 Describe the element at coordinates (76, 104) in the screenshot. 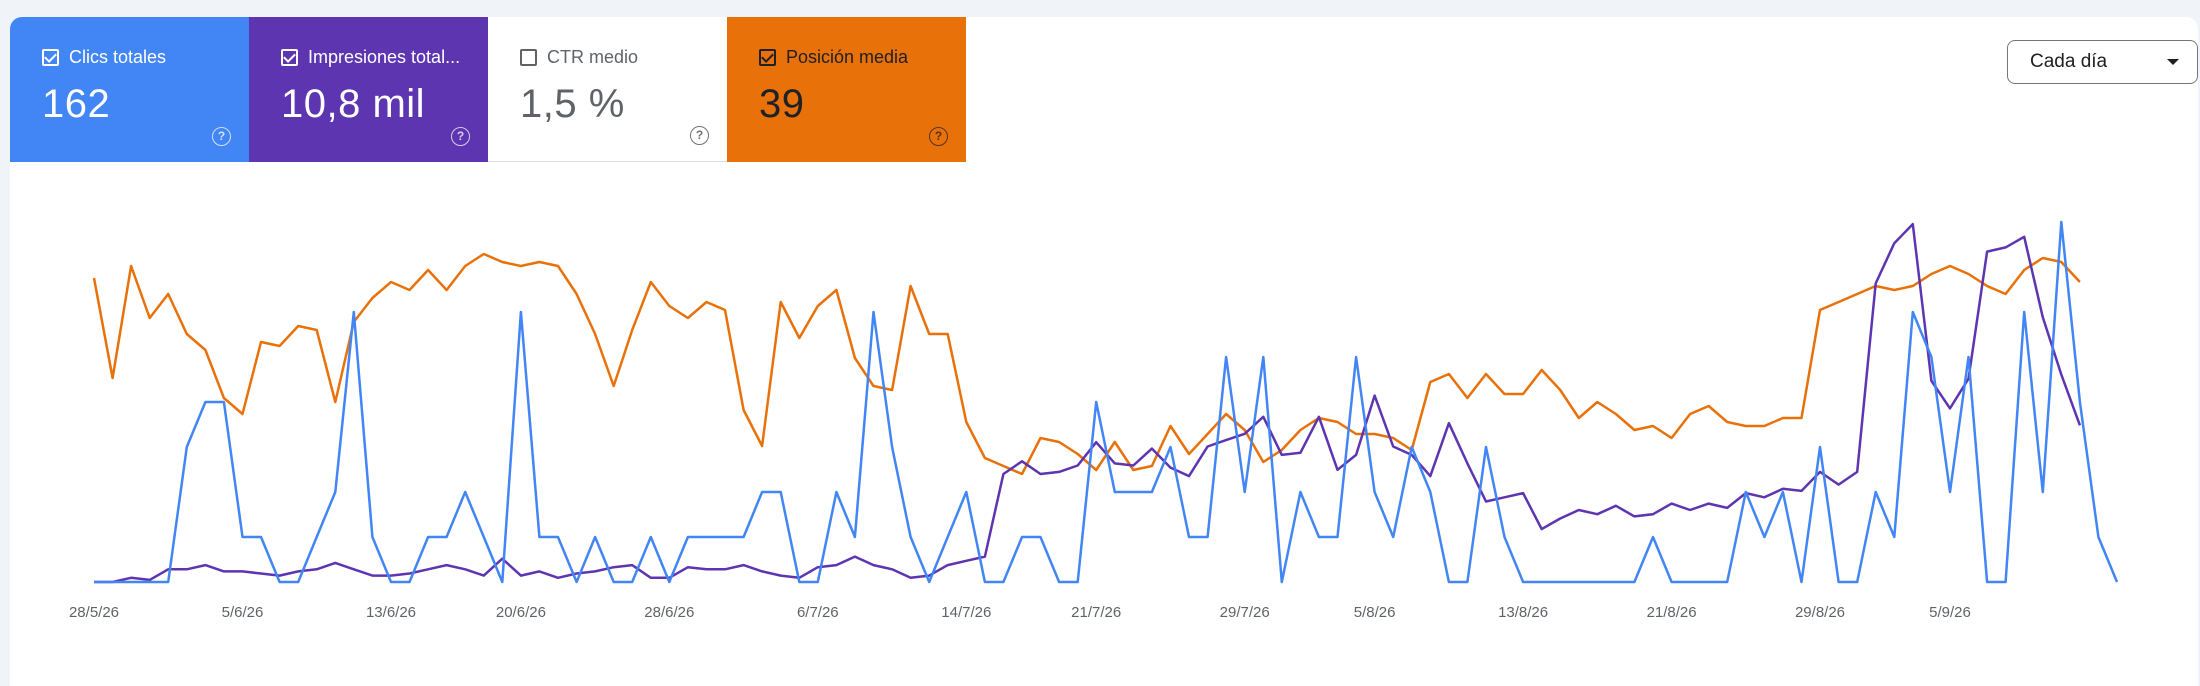

I see `metric-value: 162` at that location.